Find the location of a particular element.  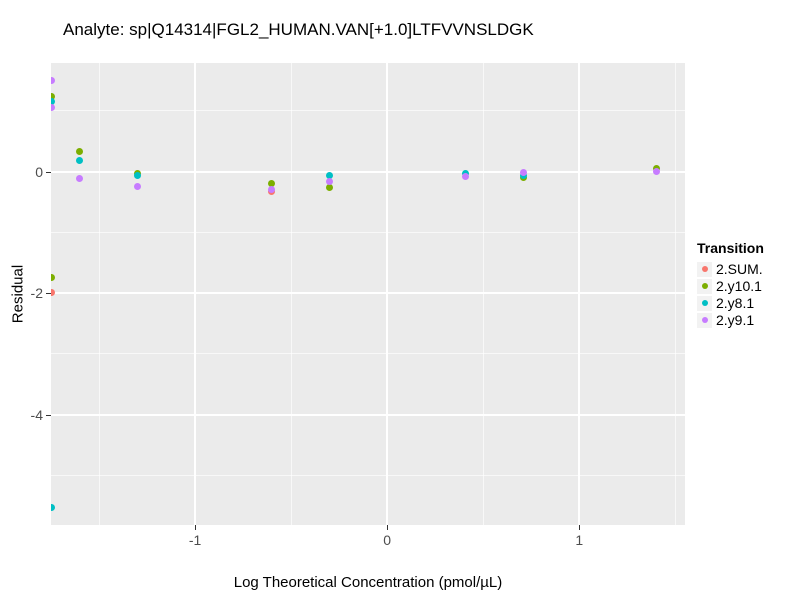

x-tick-label: 1 is located at coordinates (579, 540).